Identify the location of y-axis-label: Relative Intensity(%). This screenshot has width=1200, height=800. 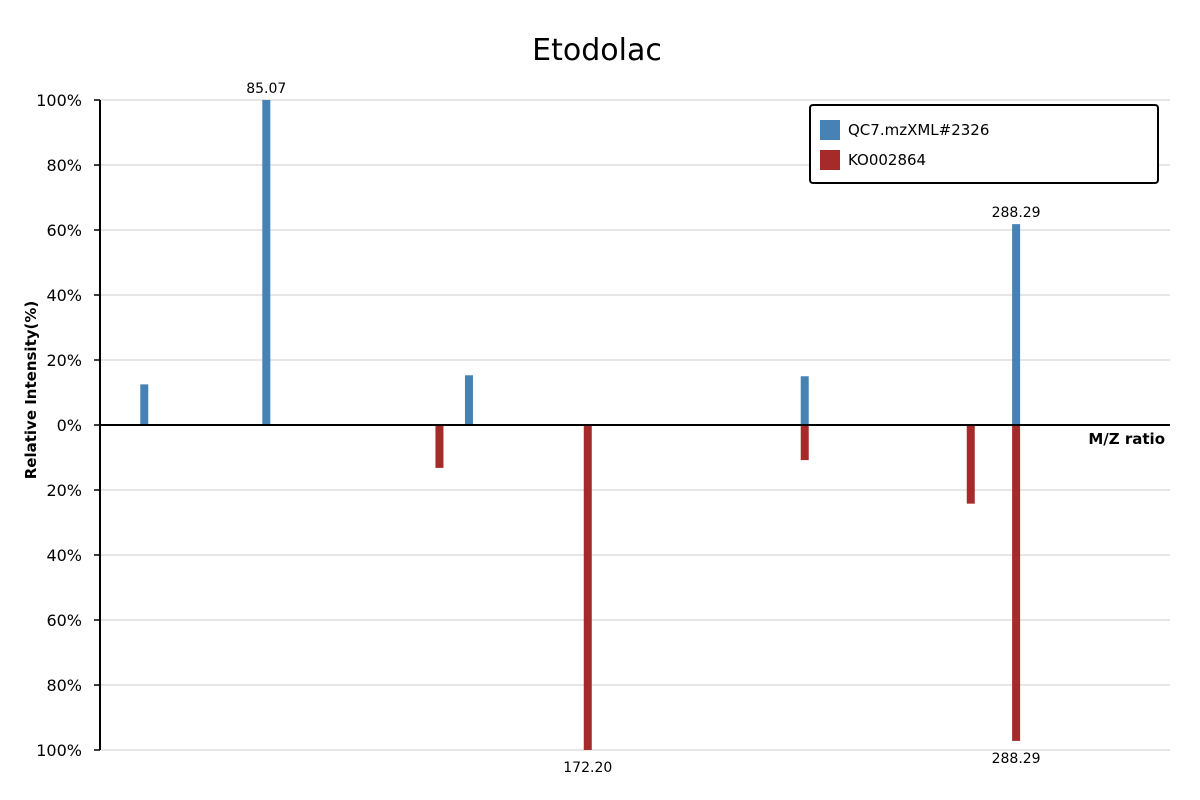
(31, 390).